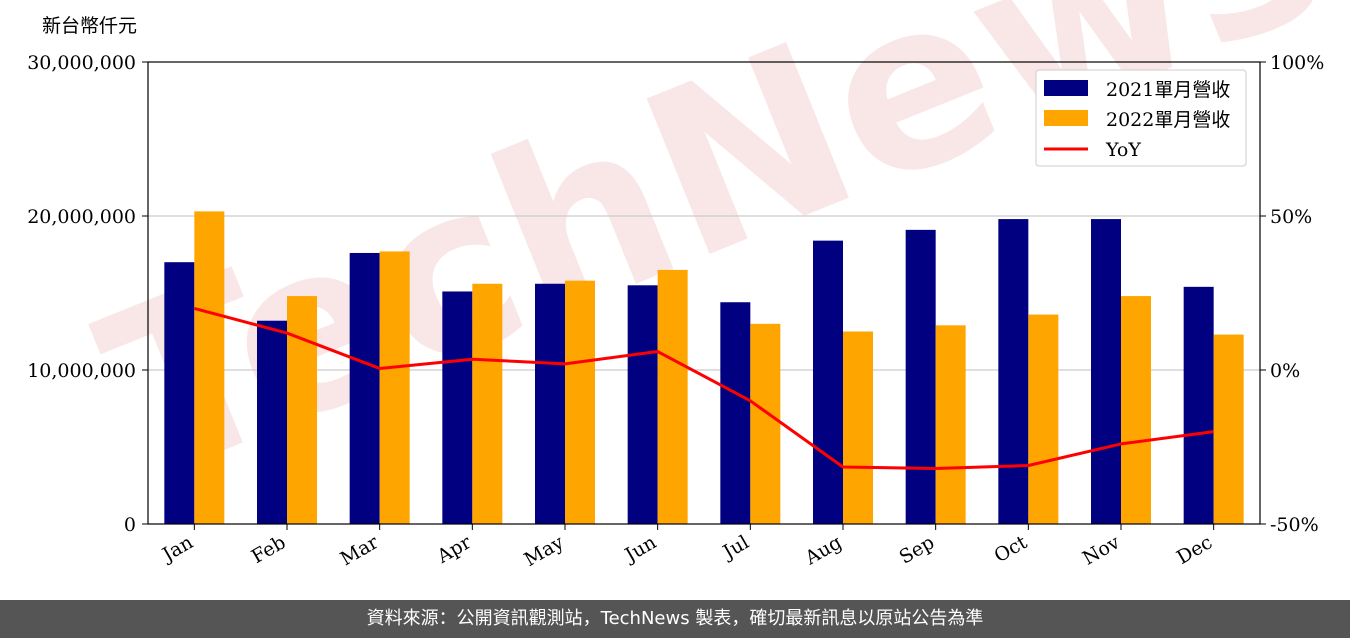  What do you see at coordinates (1136, 410) in the screenshot?
I see `bar-2022-nov` at bounding box center [1136, 410].